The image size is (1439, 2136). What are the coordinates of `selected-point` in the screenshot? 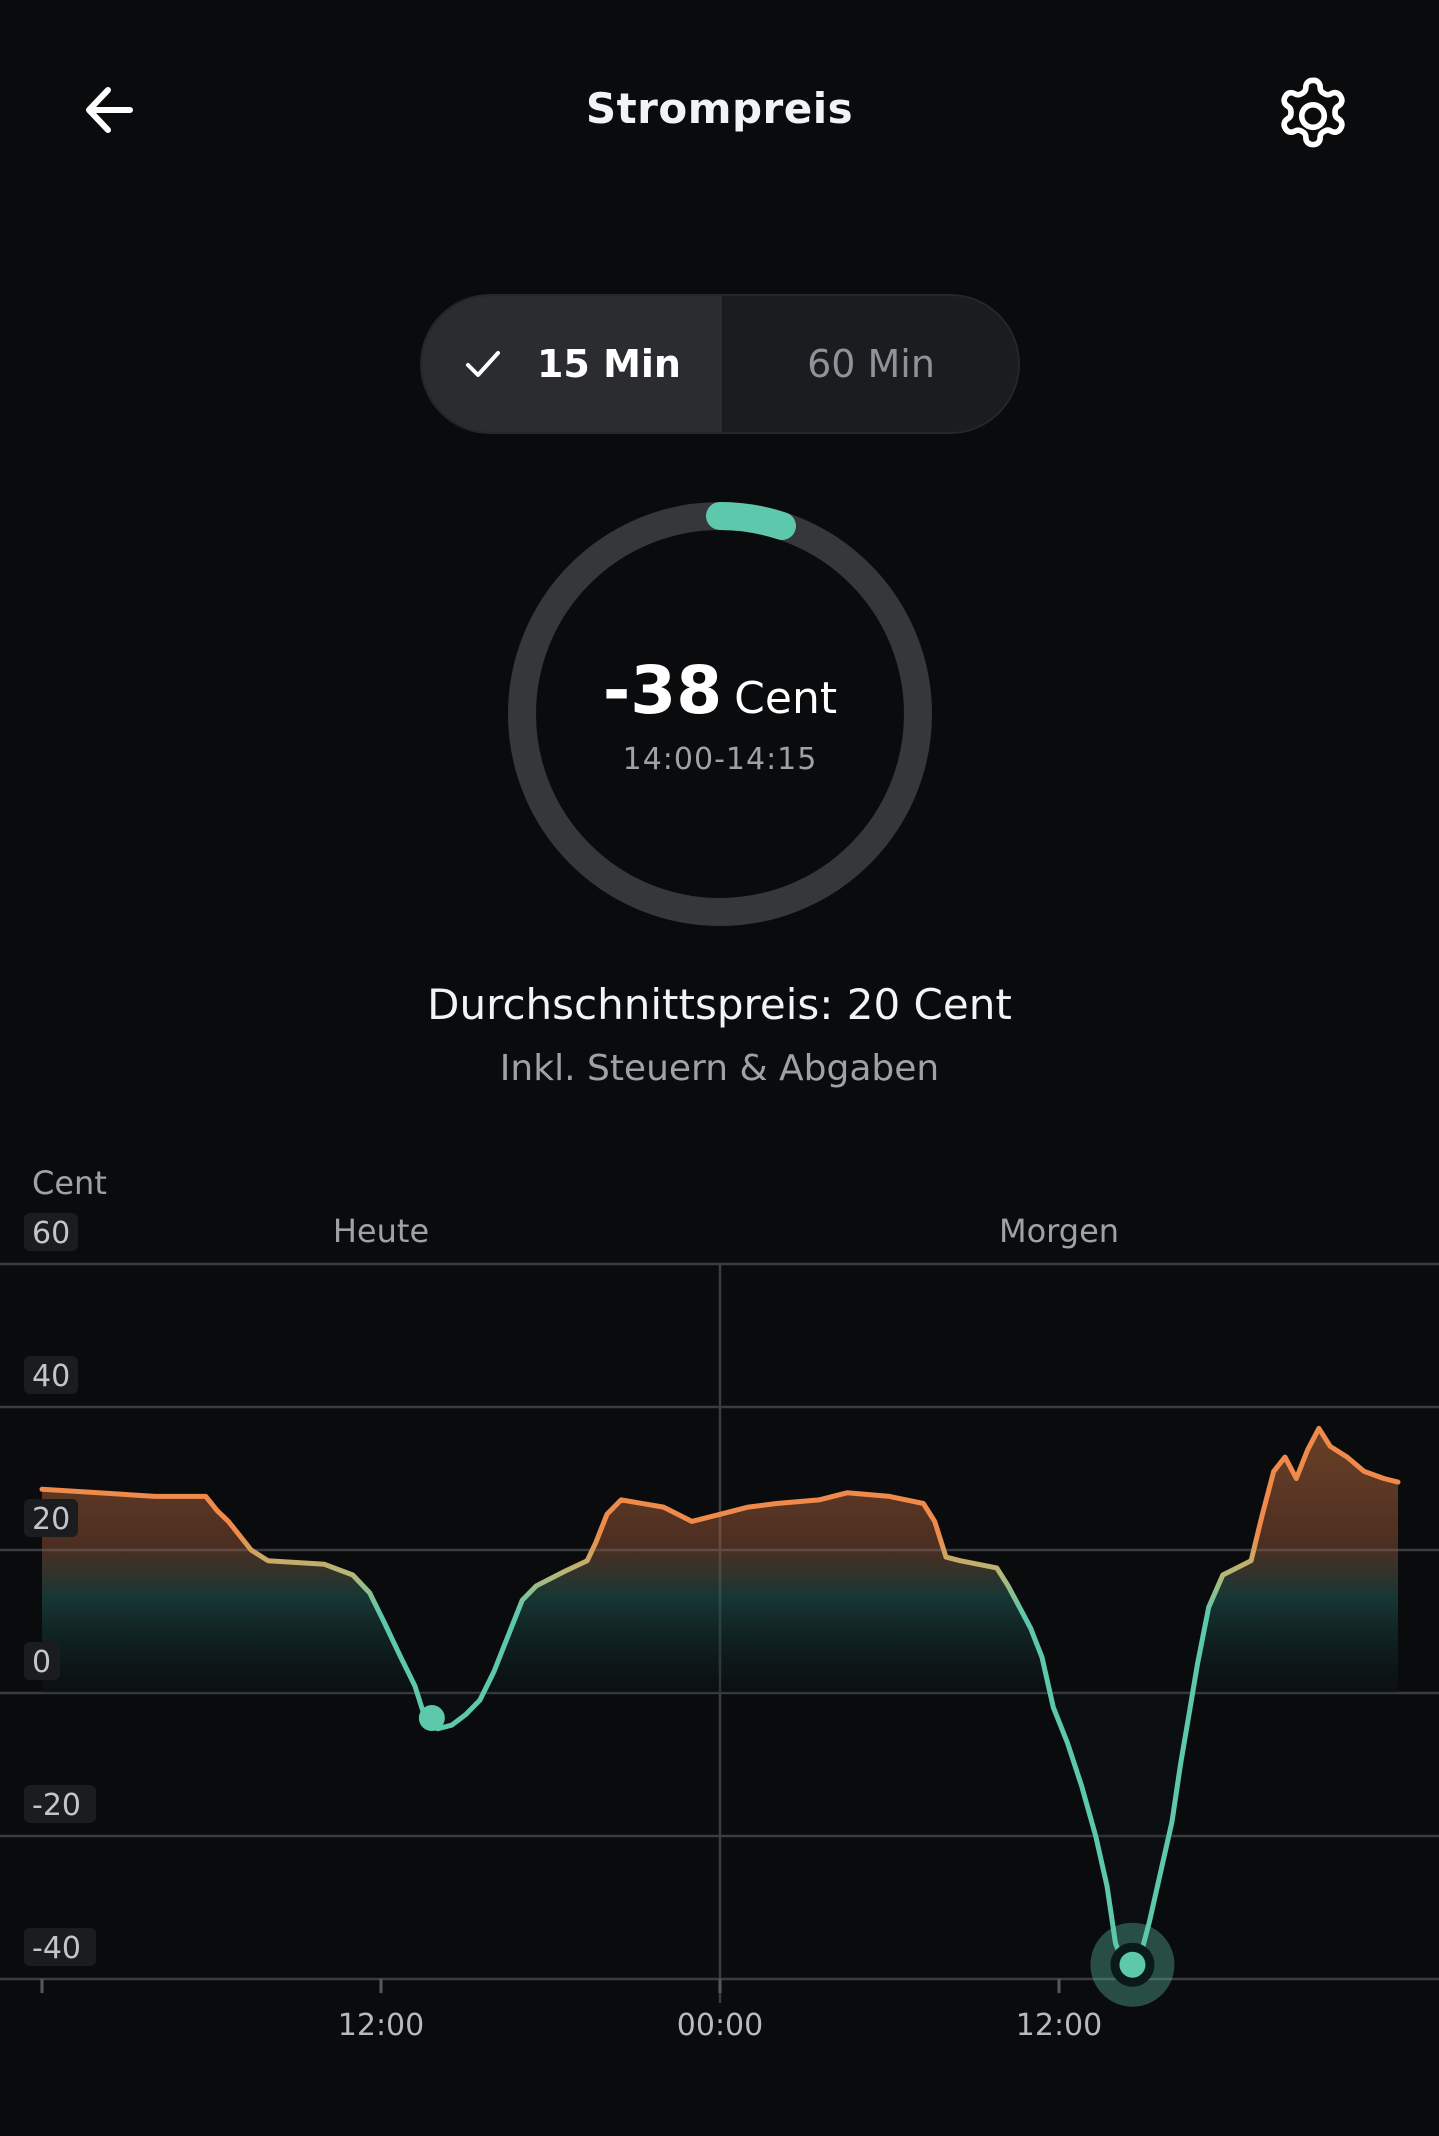 It's located at (1132, 1964).